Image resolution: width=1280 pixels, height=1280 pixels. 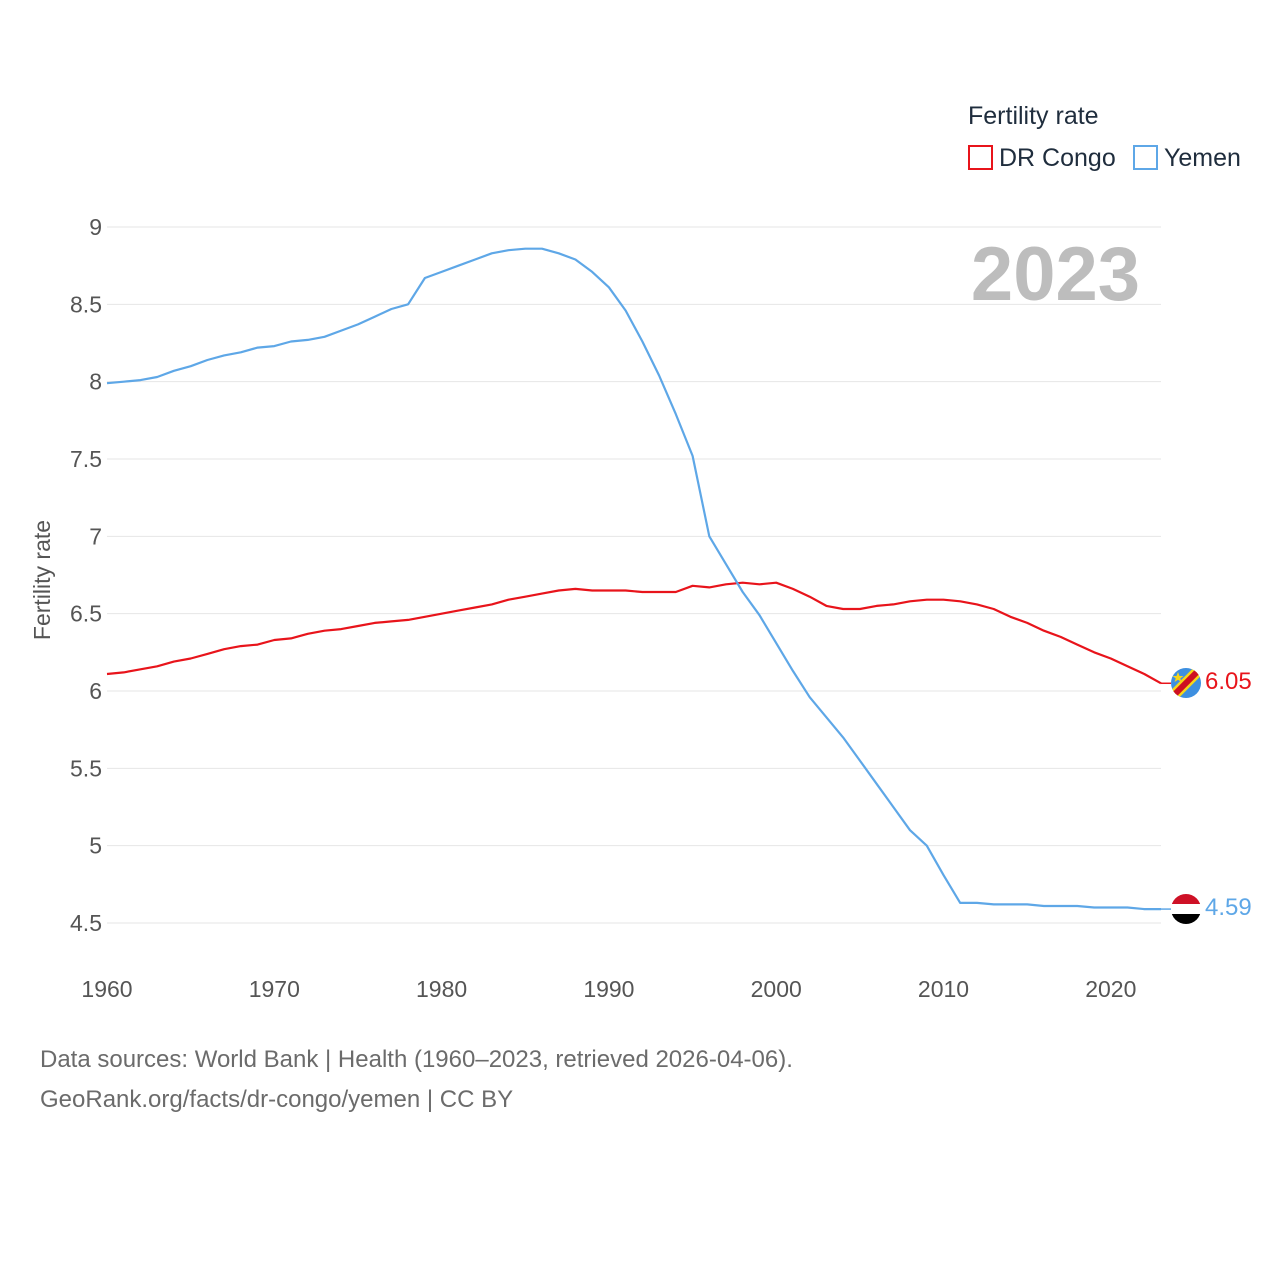 What do you see at coordinates (86, 575) in the screenshot?
I see `y-axis-ticks: 4.5 5 5.5 6 6.5 7 7.5 8 8.5 9` at bounding box center [86, 575].